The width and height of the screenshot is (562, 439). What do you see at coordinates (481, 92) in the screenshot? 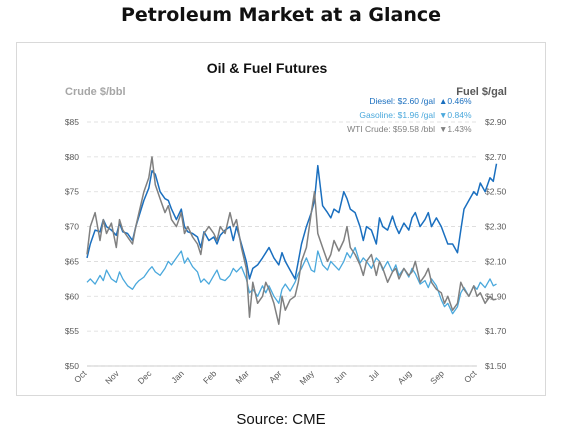
I see `right-axis-label: Fuel $/gal` at bounding box center [481, 92].